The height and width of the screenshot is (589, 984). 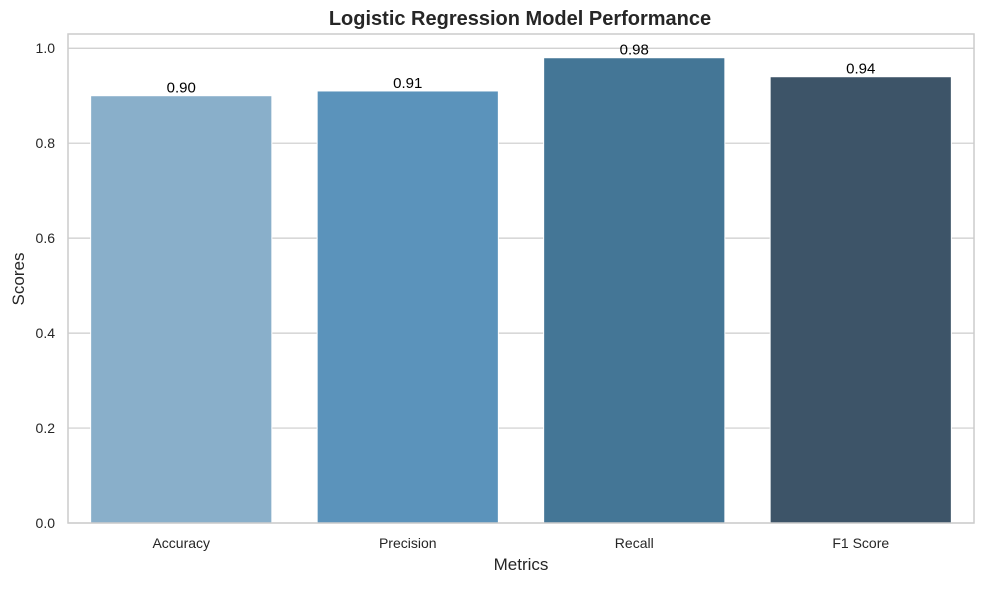 What do you see at coordinates (46, 428) in the screenshot?
I see `y-tick-label: 0.2` at bounding box center [46, 428].